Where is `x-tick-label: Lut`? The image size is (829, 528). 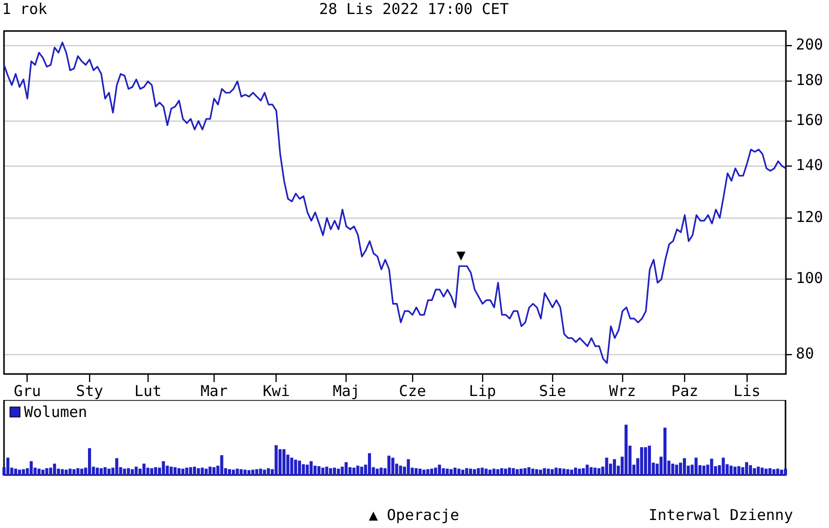 x-tick-label: Lut is located at coordinates (148, 391).